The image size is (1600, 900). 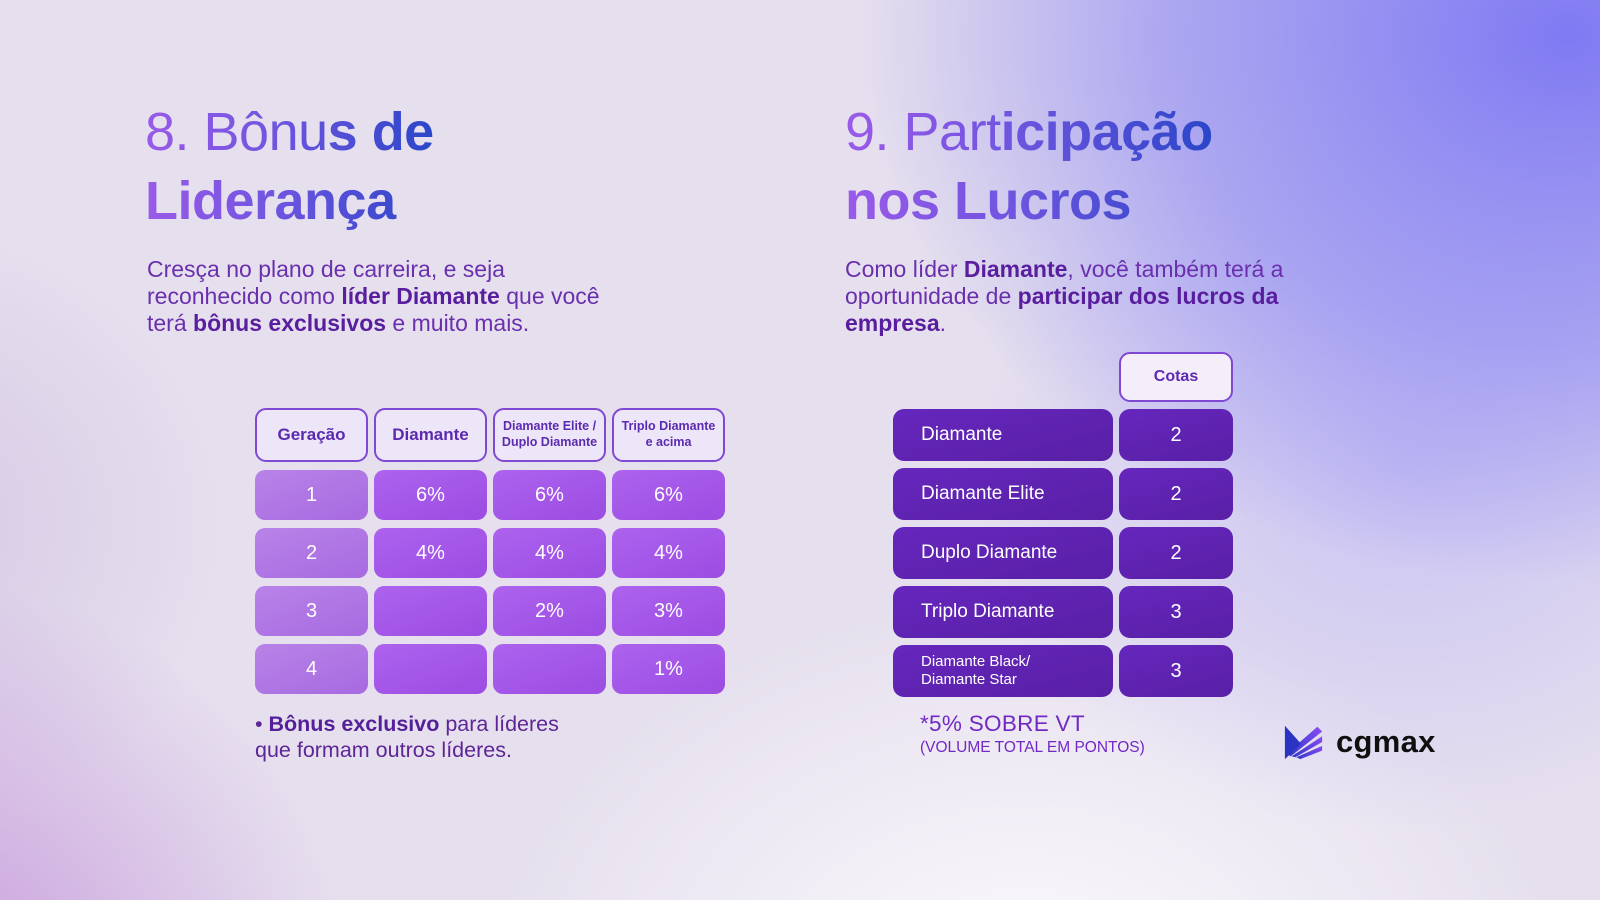 I want to click on vt-footnote: *5% SOBRE VT (VOLUME TOTAL EM PONTOS), so click(x=1032, y=734).